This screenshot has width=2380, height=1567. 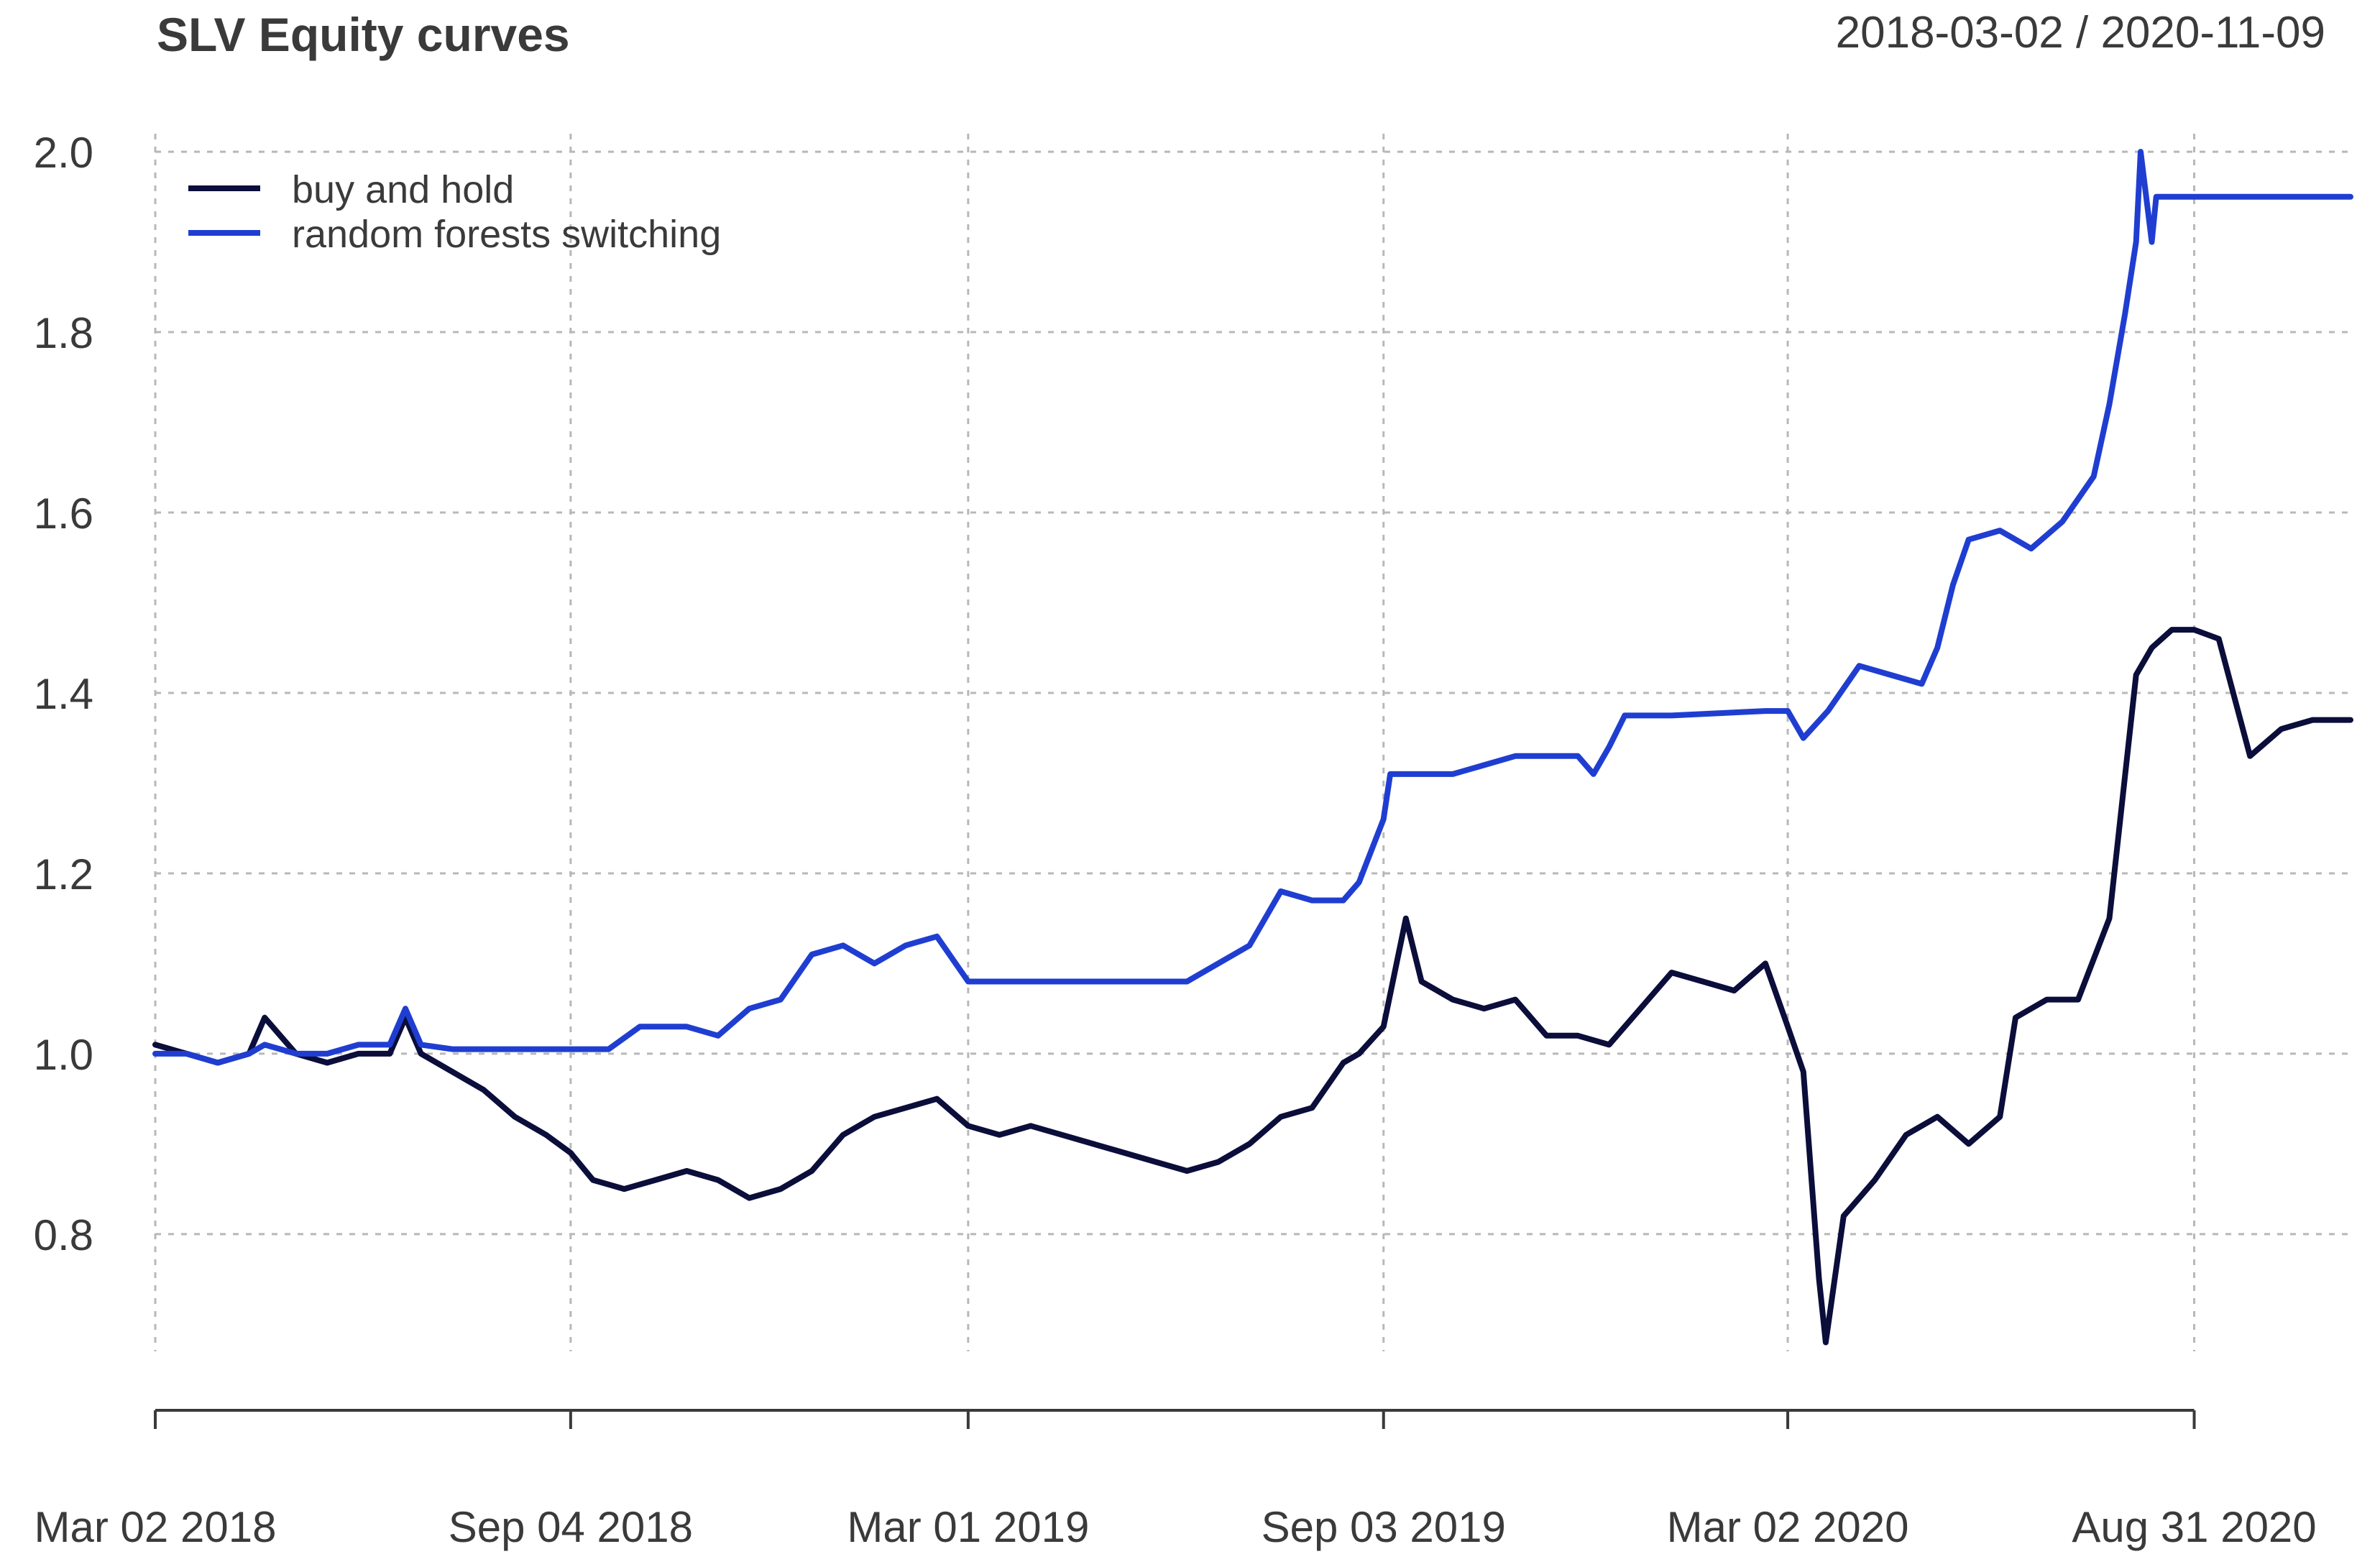 What do you see at coordinates (2194, 1527) in the screenshot?
I see `x-tick-label: Aug 31 2020` at bounding box center [2194, 1527].